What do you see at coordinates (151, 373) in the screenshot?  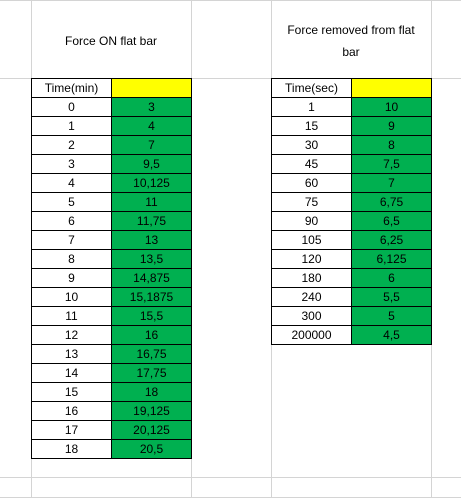 I see `left-value-cell: 17,75` at bounding box center [151, 373].